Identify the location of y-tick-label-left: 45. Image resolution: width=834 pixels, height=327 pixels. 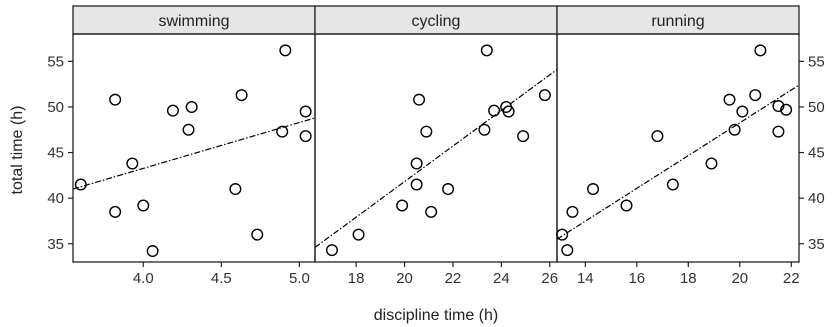
(55, 153).